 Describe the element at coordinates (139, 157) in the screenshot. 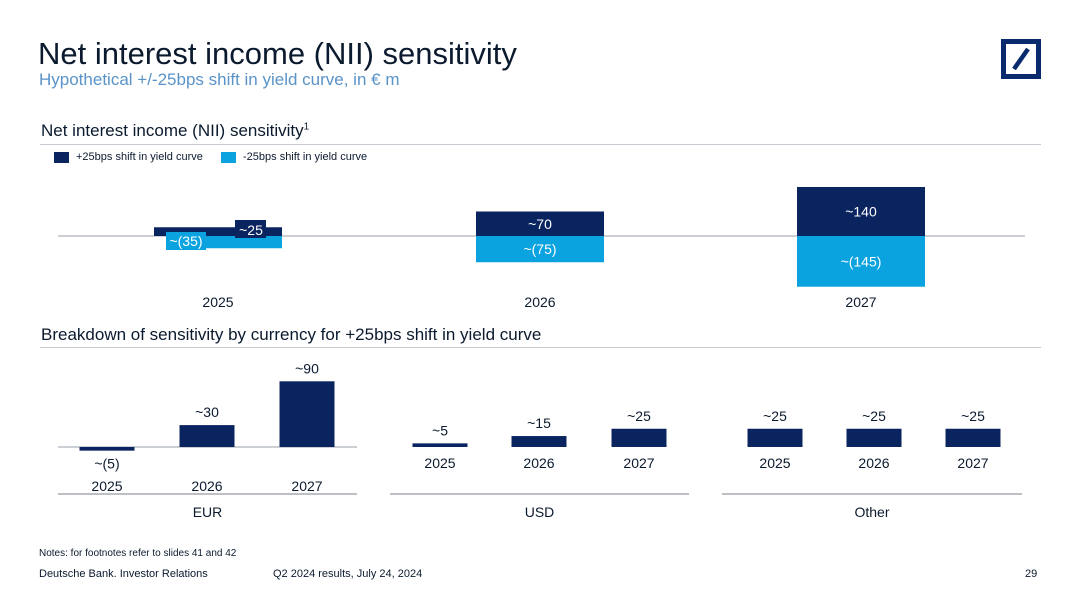

I see `legend-plus-label: +25bps shift in yield curve` at that location.